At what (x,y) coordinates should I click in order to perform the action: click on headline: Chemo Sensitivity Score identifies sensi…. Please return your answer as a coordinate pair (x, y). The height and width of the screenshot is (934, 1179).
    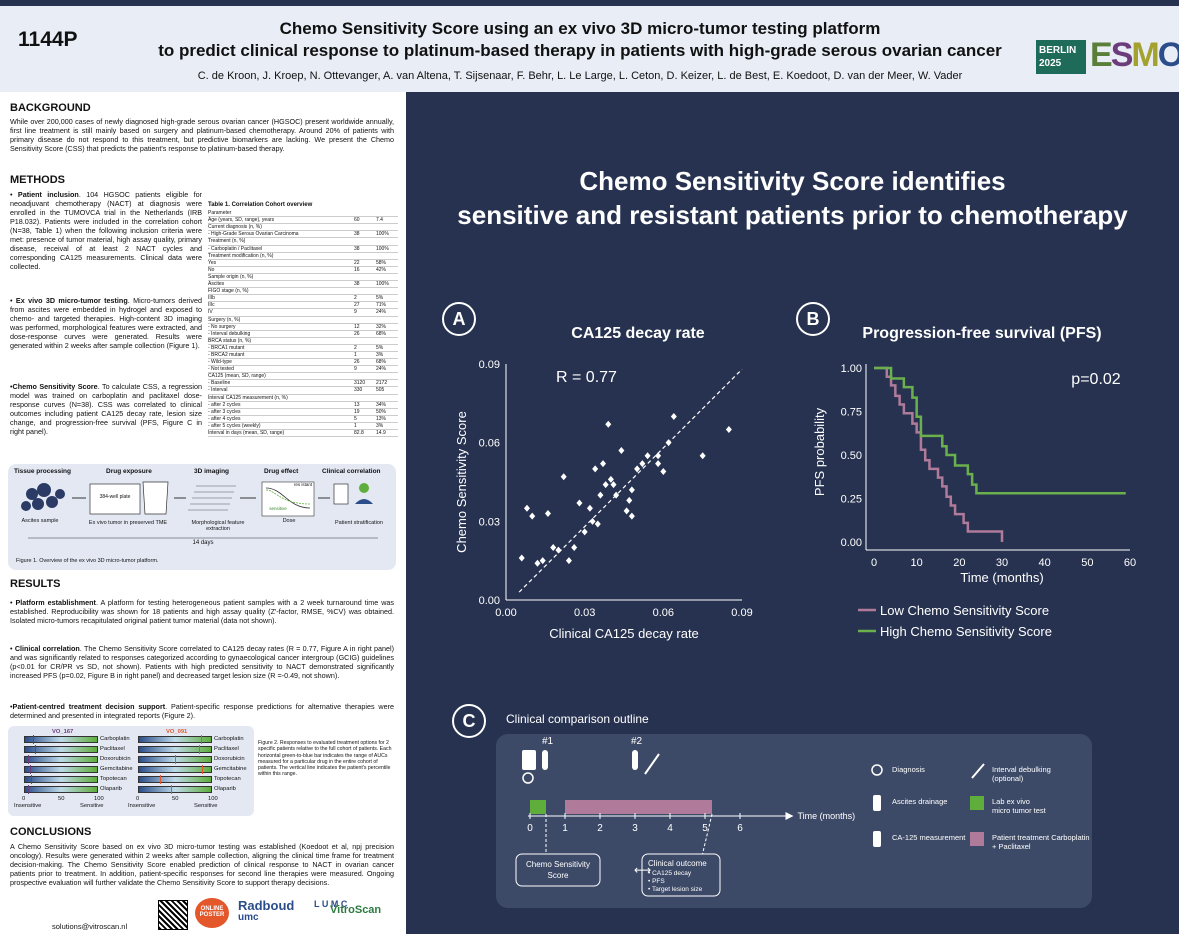
    Looking at the image, I should click on (792, 198).